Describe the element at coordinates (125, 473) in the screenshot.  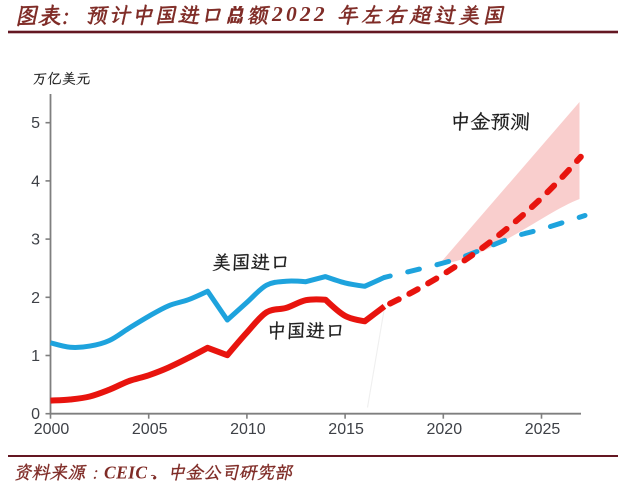
I see `svg-text: CEIC` at that location.